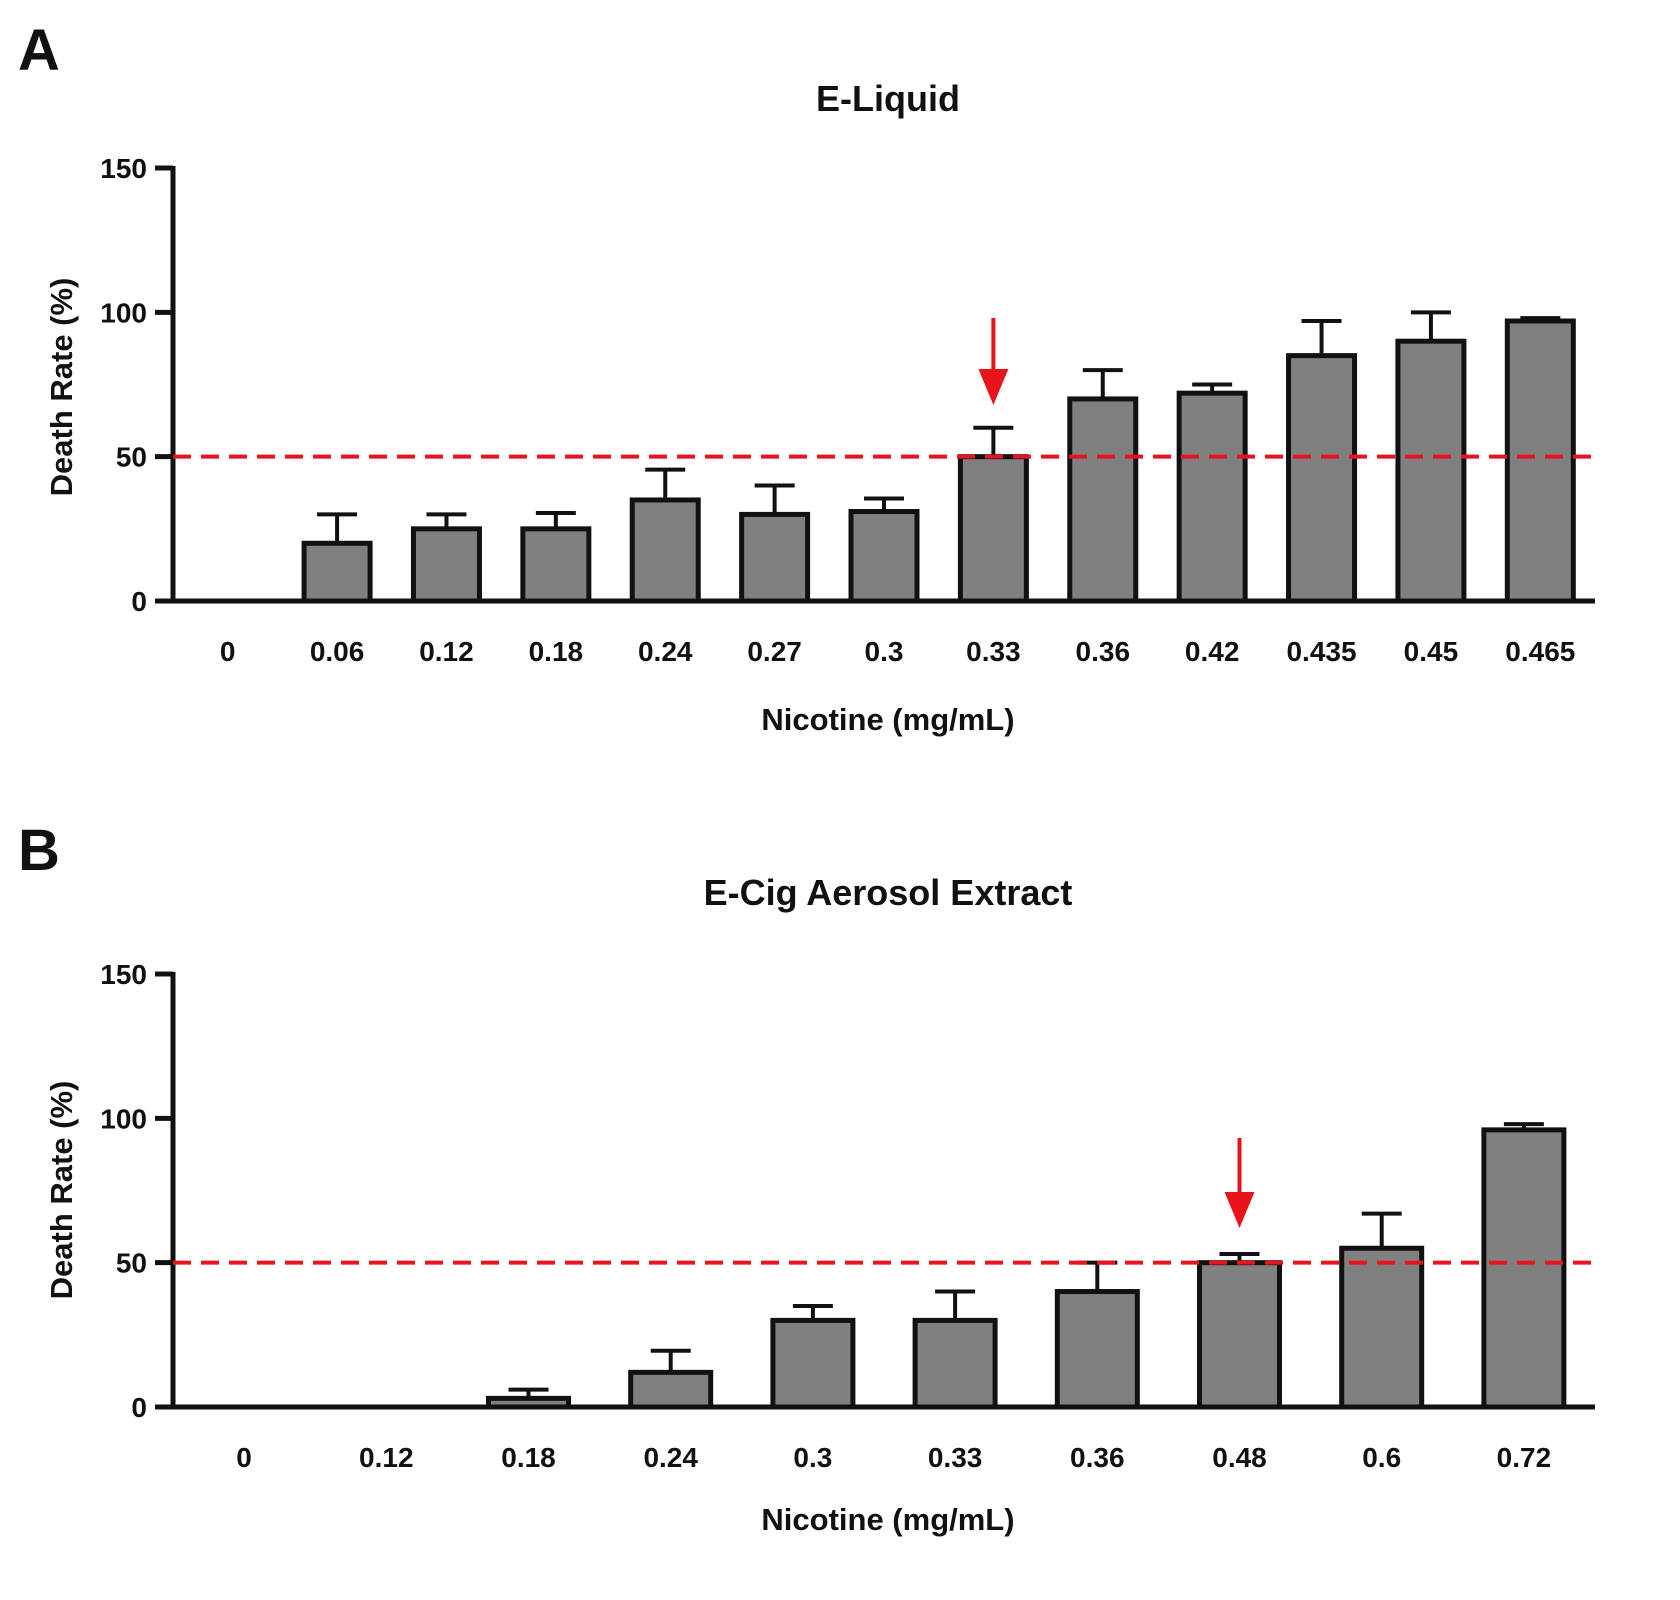 This screenshot has width=1680, height=1600. I want to click on x-tick-label: 0.72, so click(1524, 1457).